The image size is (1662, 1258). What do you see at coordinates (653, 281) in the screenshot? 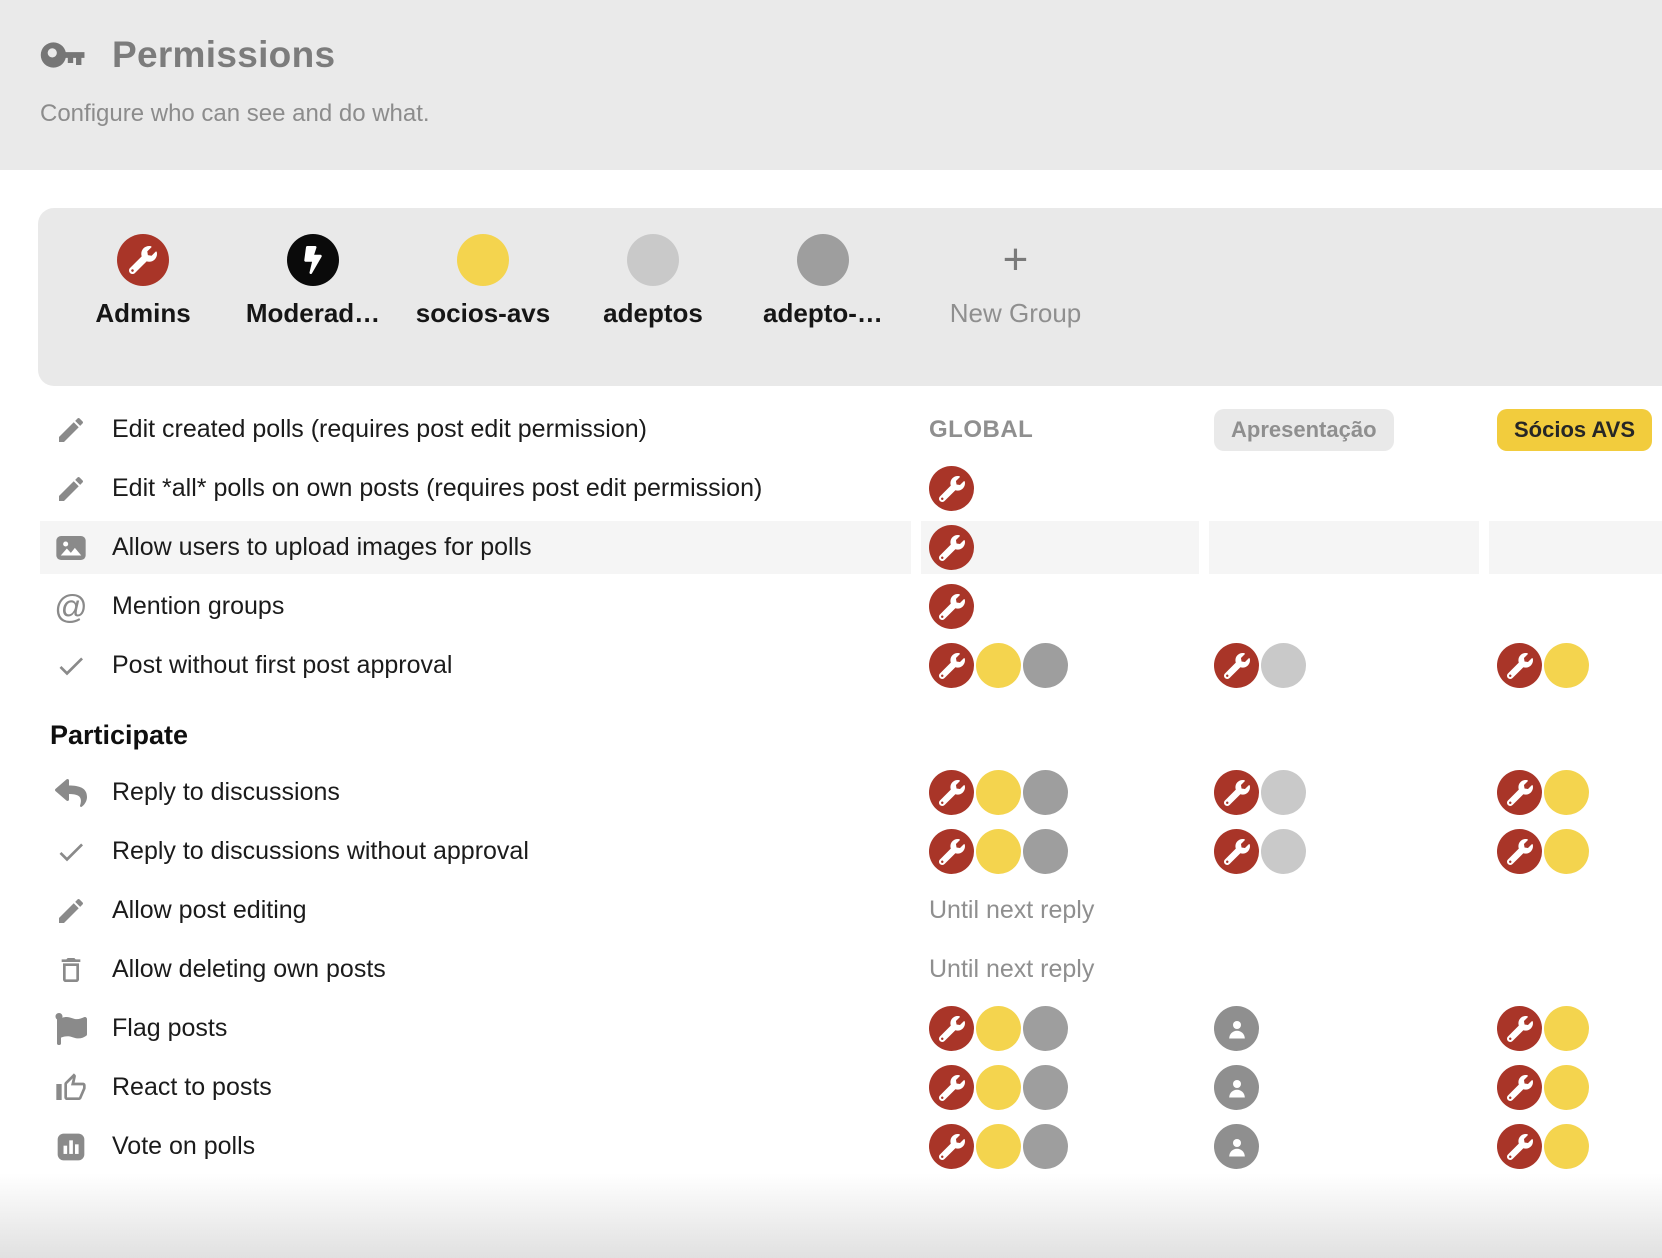
I see `group-item-adeptos: adeptos` at bounding box center [653, 281].